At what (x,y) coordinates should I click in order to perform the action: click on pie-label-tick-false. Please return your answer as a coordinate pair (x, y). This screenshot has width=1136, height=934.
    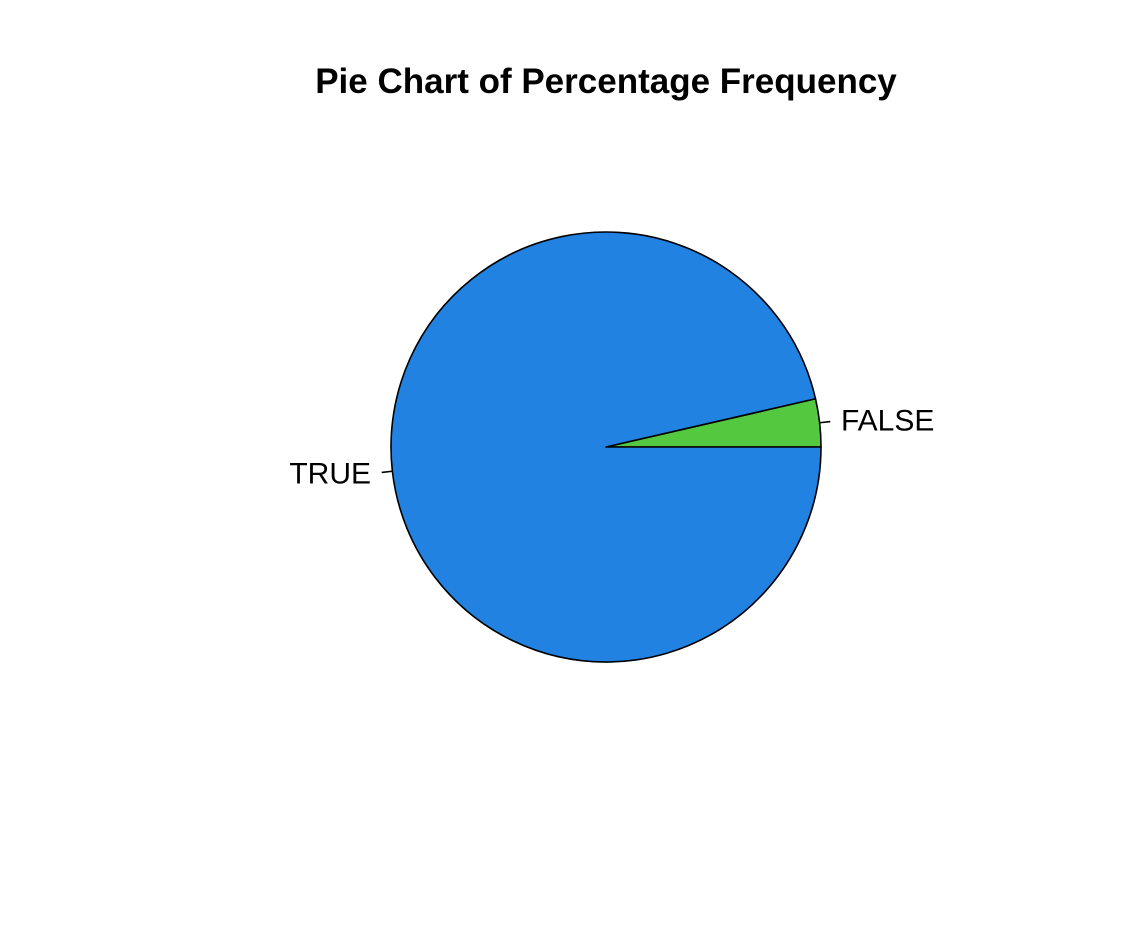
    Looking at the image, I should click on (825, 422).